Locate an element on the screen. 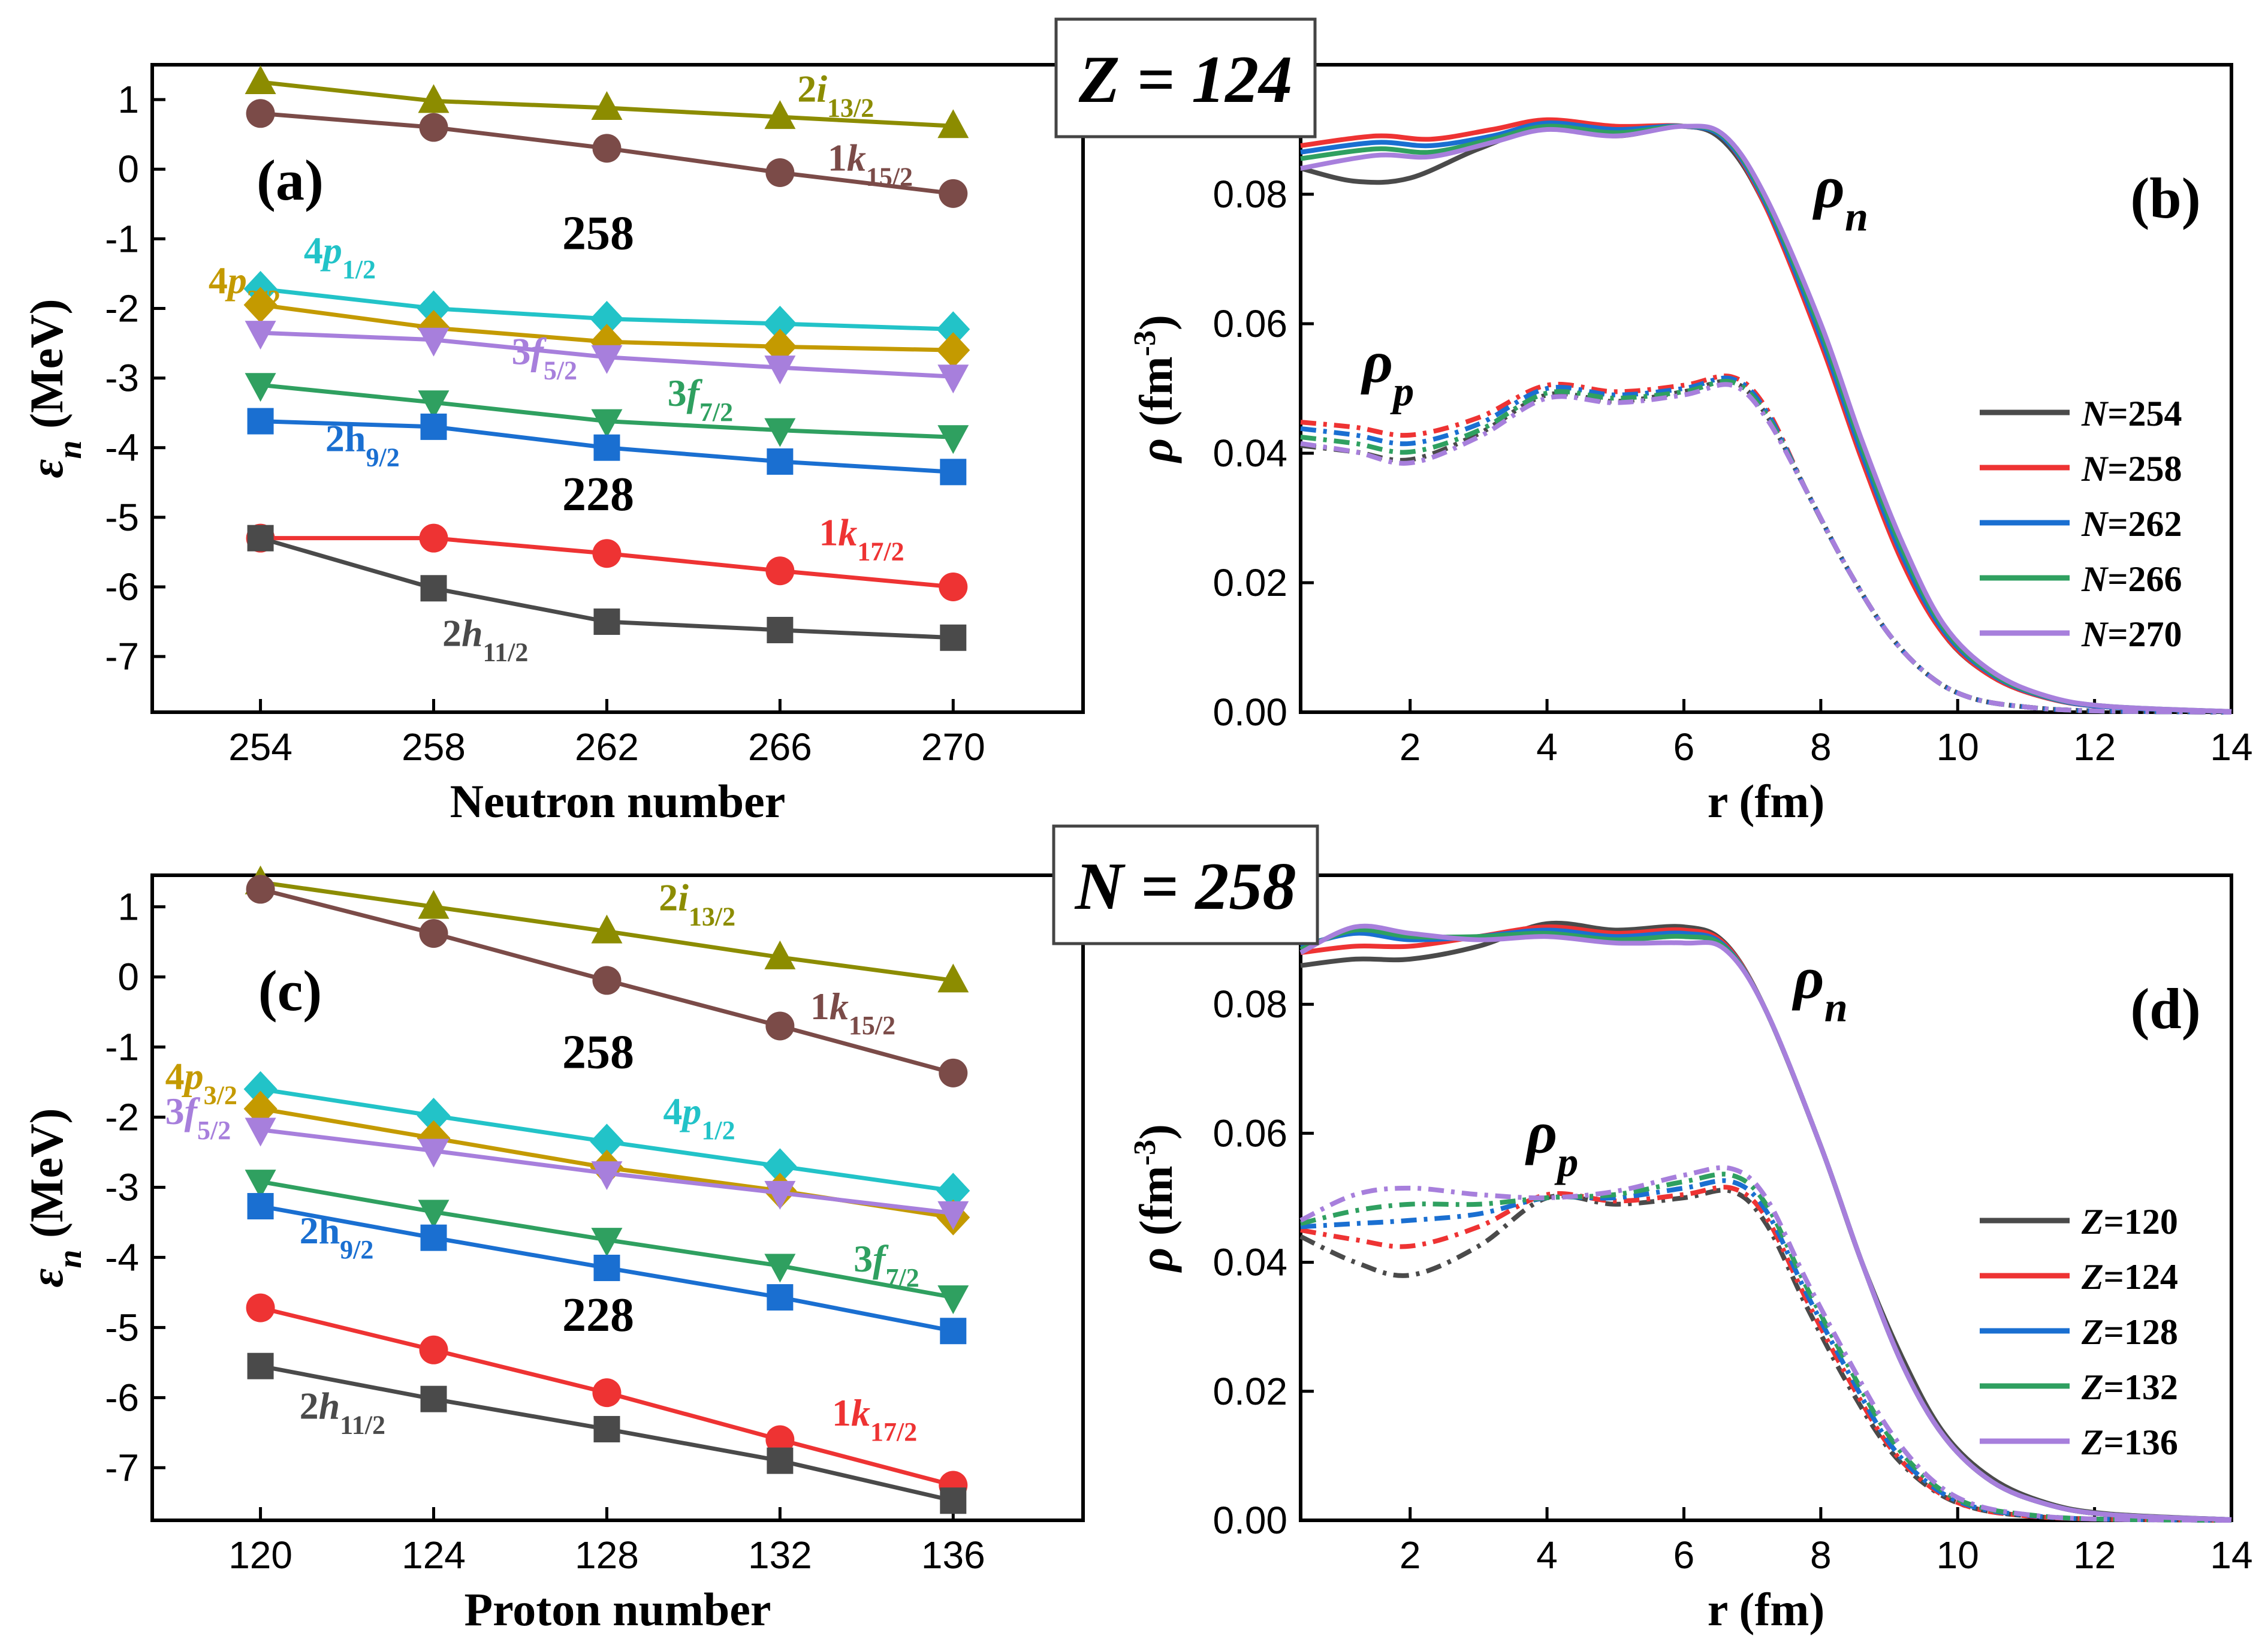 This screenshot has width=2268, height=1651. x-tick-label: 14 is located at coordinates (2231, 747).